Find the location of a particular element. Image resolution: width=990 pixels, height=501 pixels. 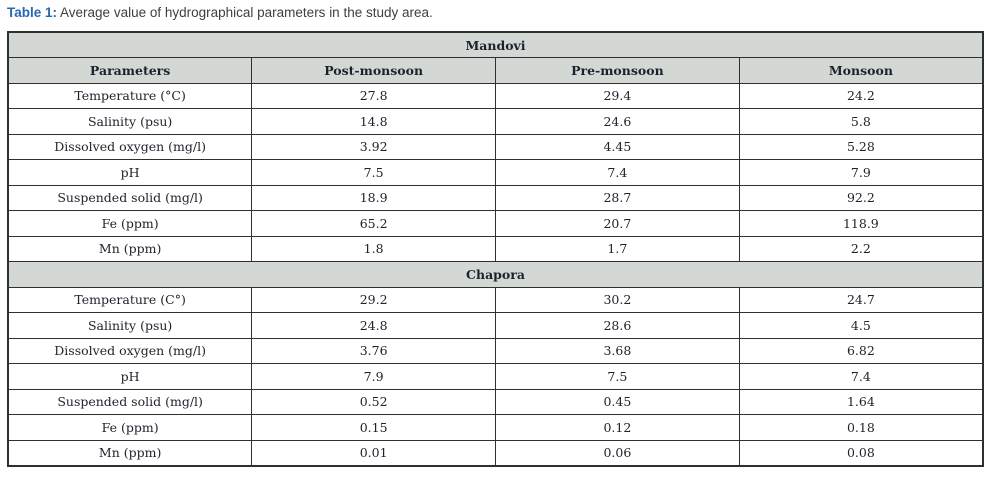

value-cell: 28.7 is located at coordinates (617, 197).